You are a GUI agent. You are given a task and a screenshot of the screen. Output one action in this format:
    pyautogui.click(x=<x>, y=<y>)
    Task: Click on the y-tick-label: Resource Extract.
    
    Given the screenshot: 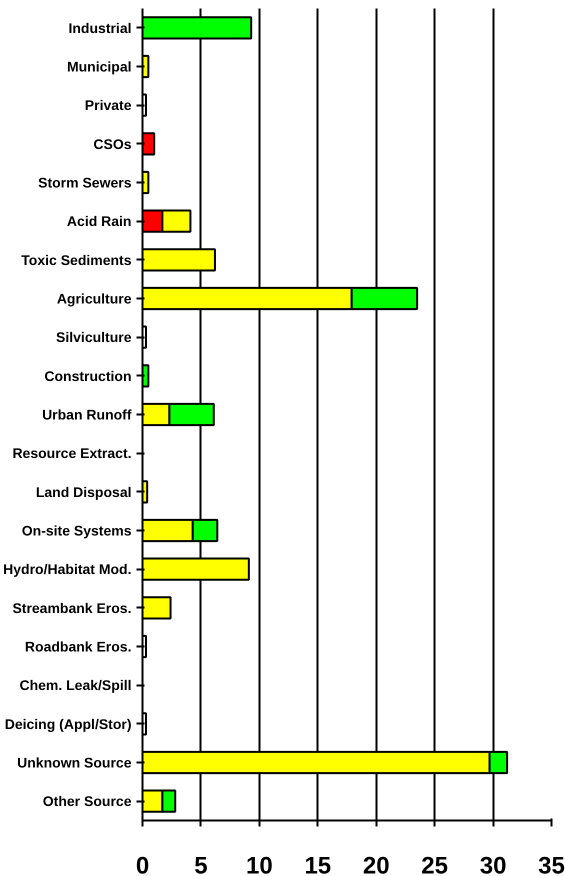 What is the action you would take?
    pyautogui.click(x=72, y=453)
    